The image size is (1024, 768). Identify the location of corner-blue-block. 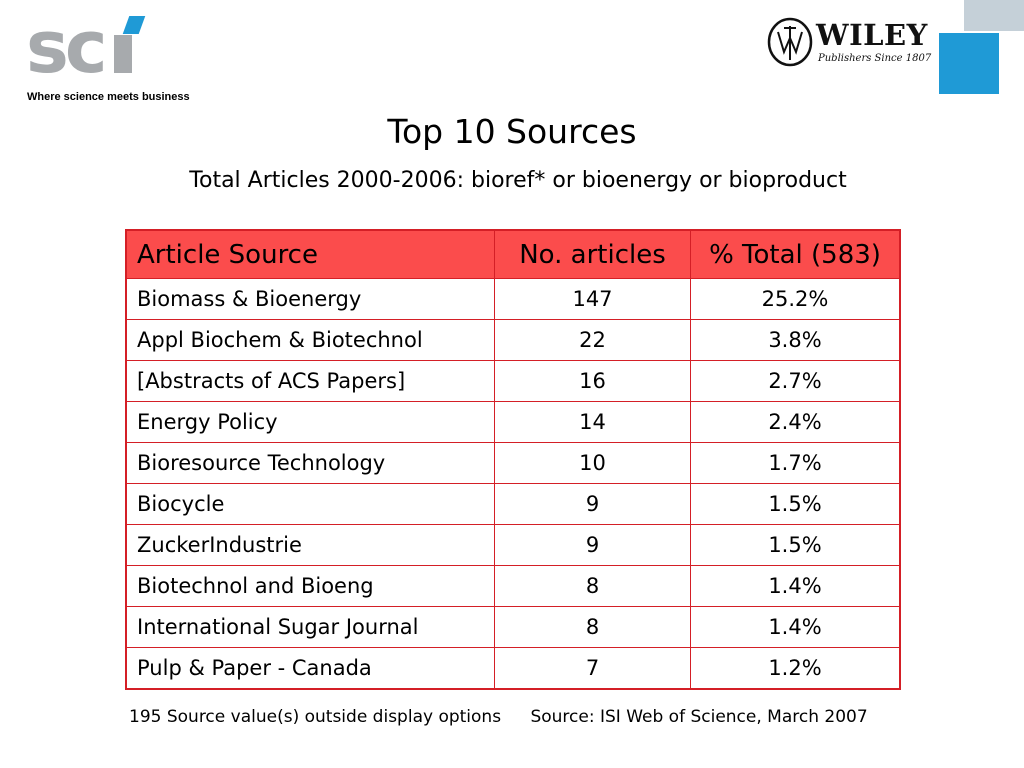
(969, 63).